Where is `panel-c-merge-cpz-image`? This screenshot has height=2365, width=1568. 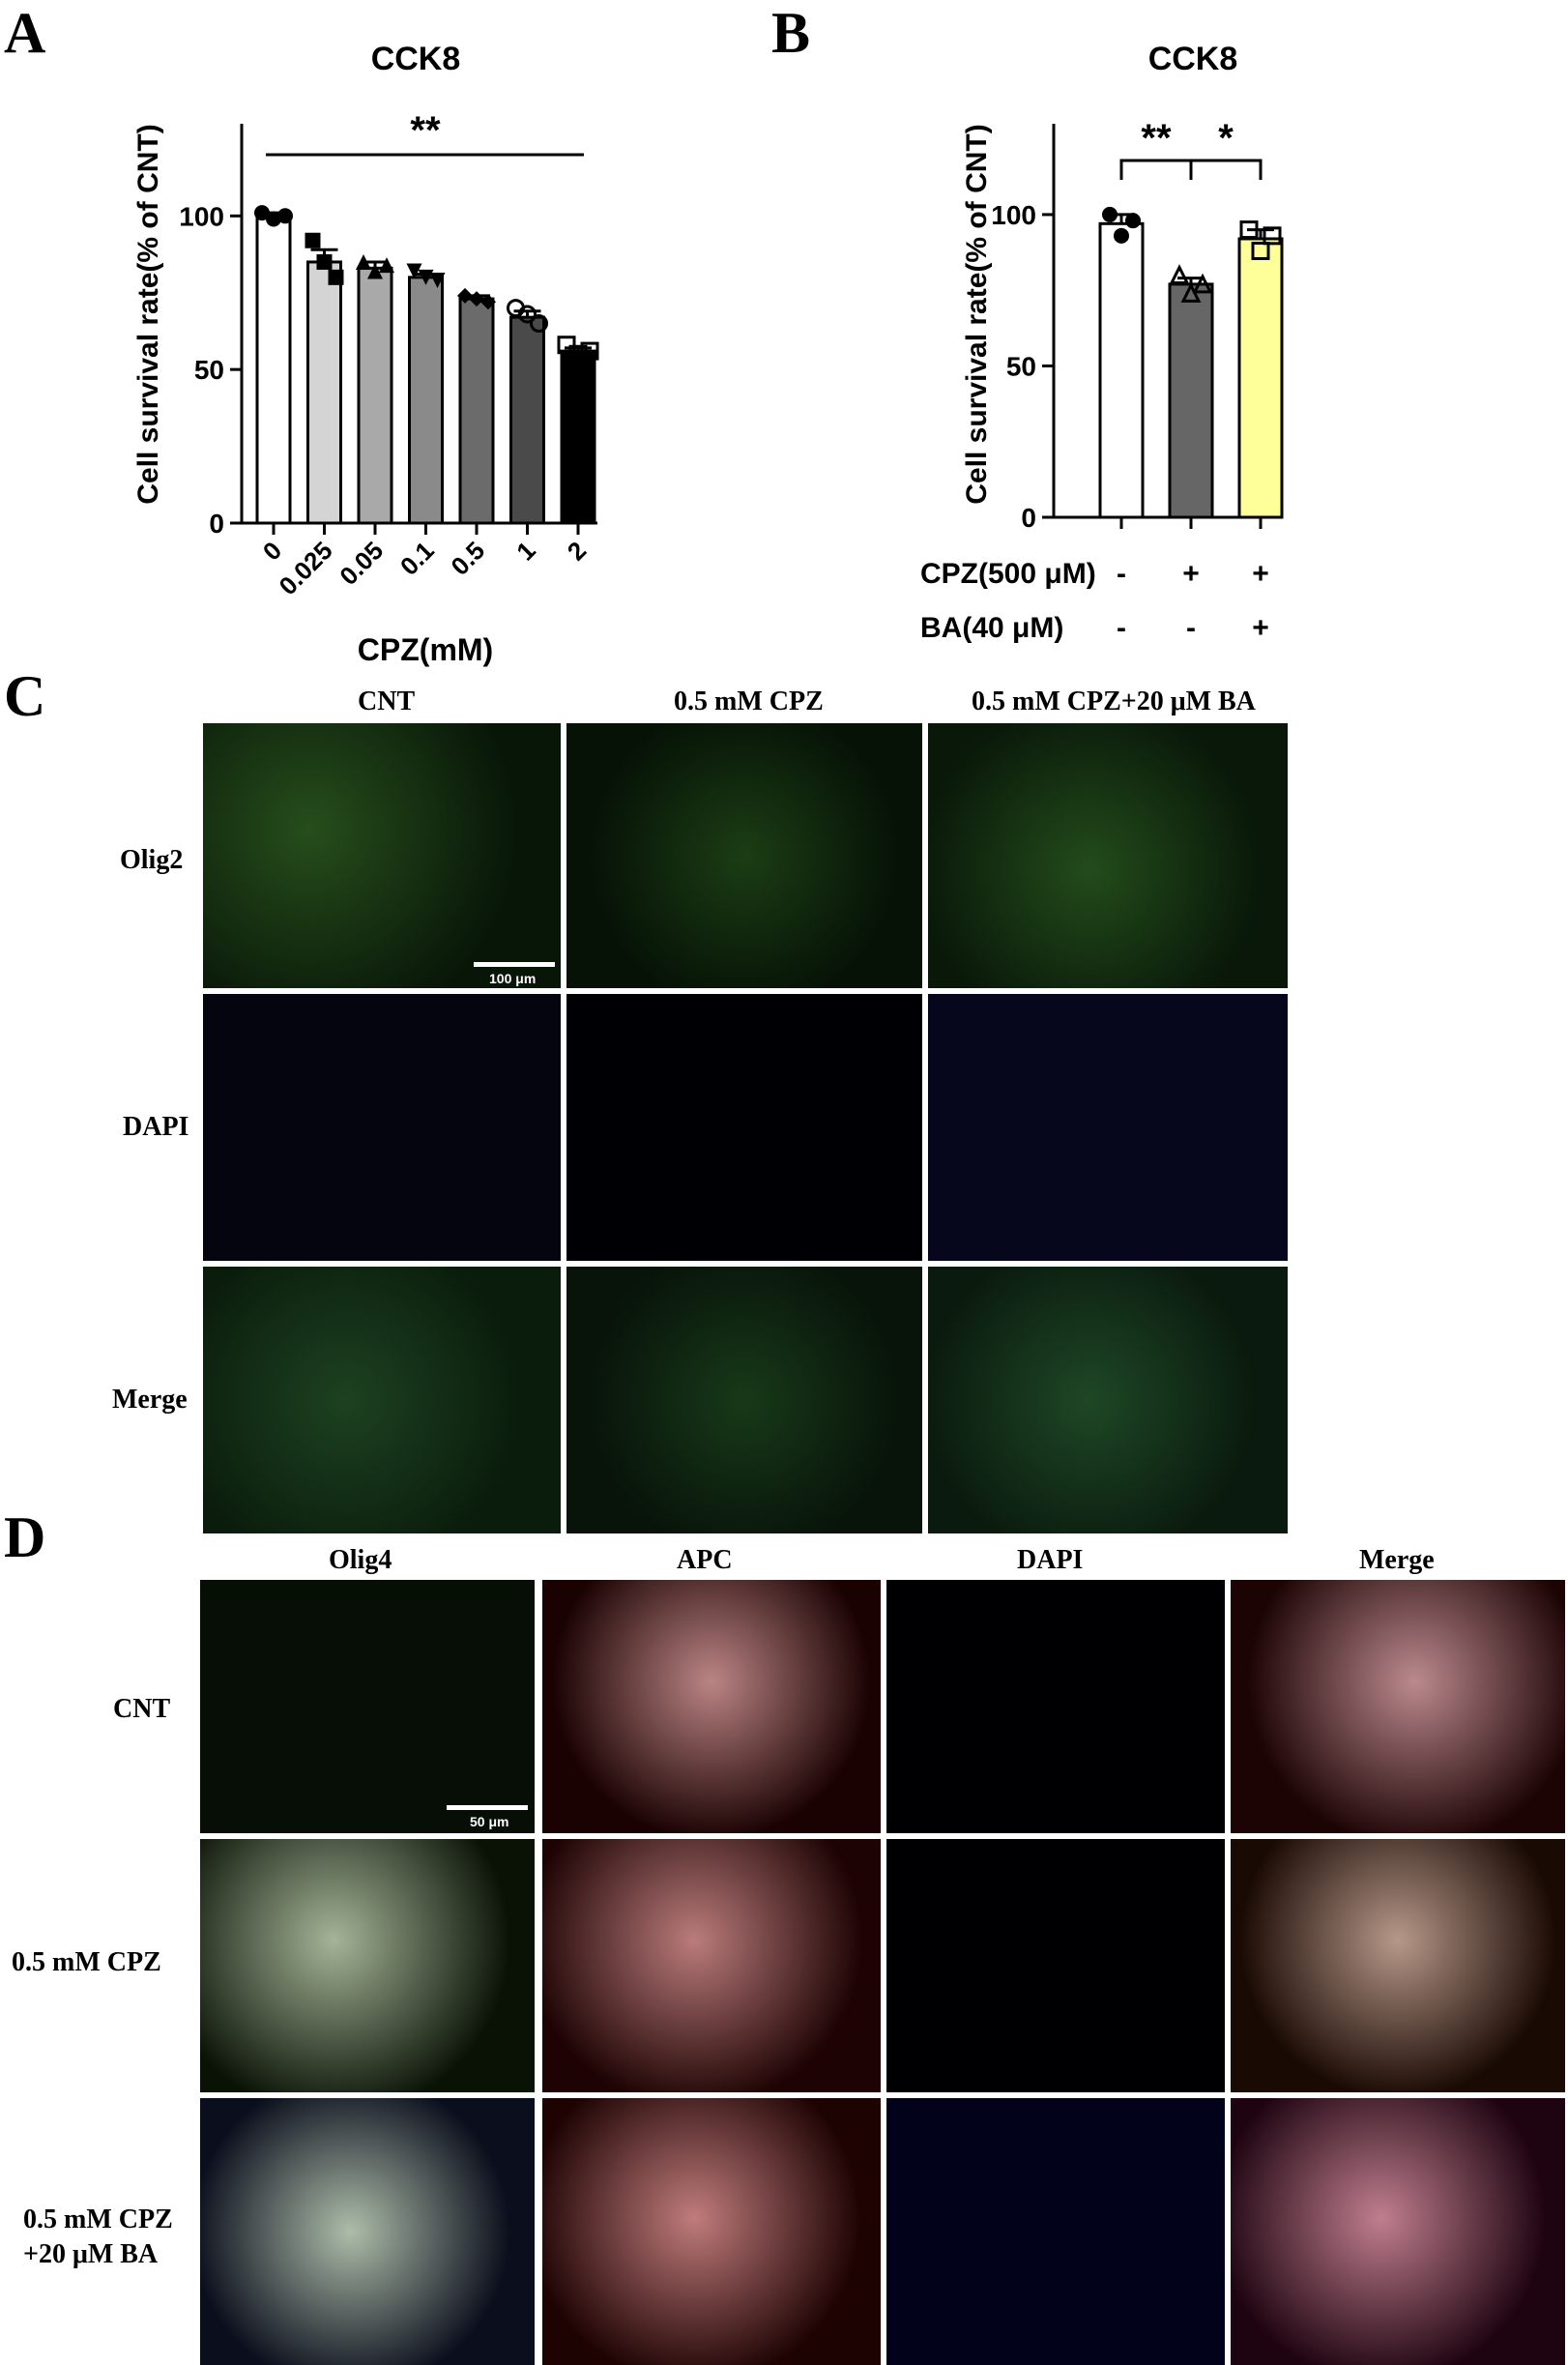
panel-c-merge-cpz-image is located at coordinates (744, 1400).